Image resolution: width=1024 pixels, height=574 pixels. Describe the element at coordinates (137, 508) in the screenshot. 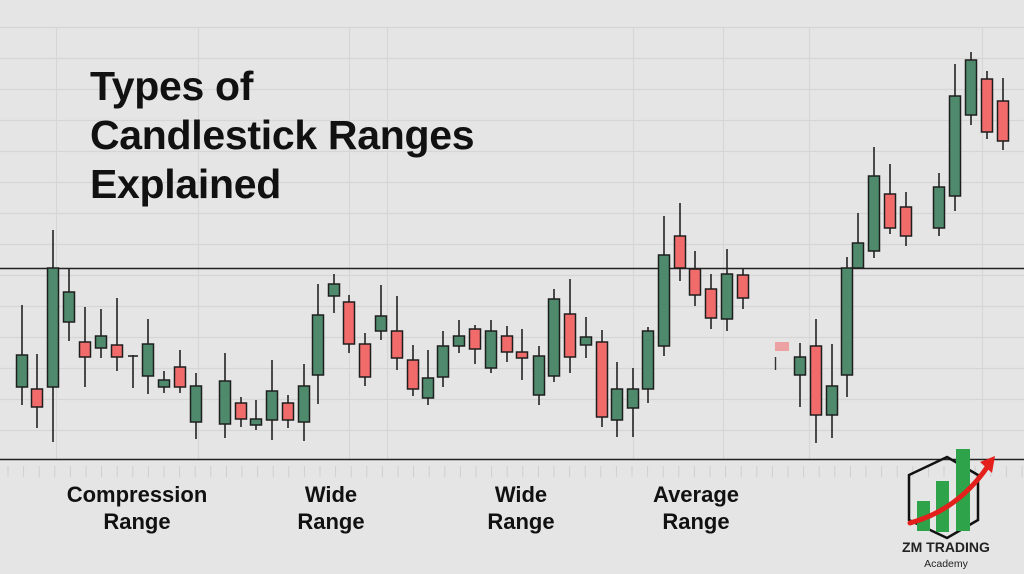

I see `label-compression-range: Compression Range` at that location.